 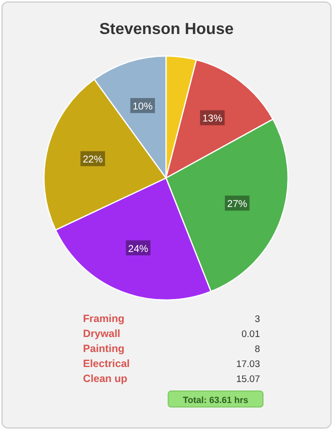 I want to click on data-label: 24%, so click(x=138, y=249).